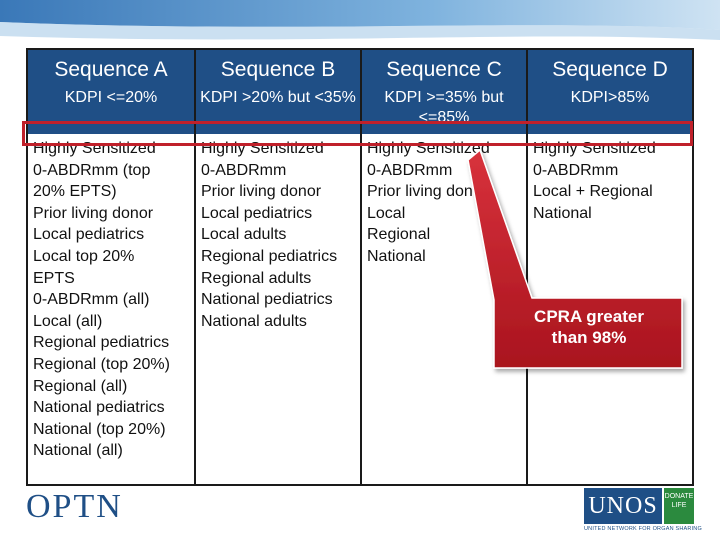 Image resolution: width=720 pixels, height=540 pixels. I want to click on sequence-d-header: Sequence D KDPI>85%, so click(610, 92).